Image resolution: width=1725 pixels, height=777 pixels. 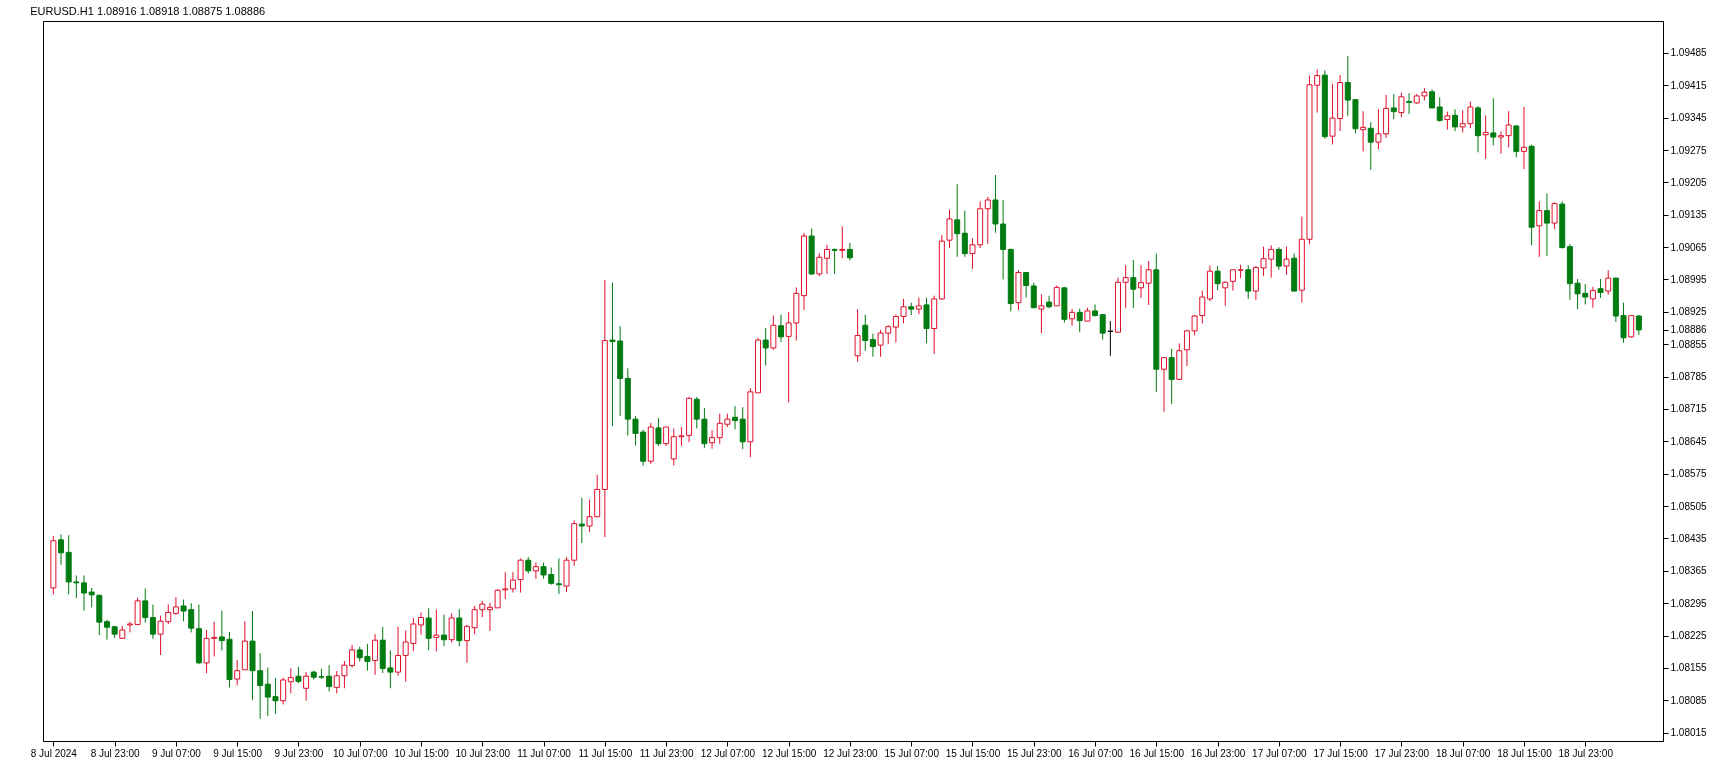 I want to click on y-tick-label: 1.08295, so click(x=1689, y=603).